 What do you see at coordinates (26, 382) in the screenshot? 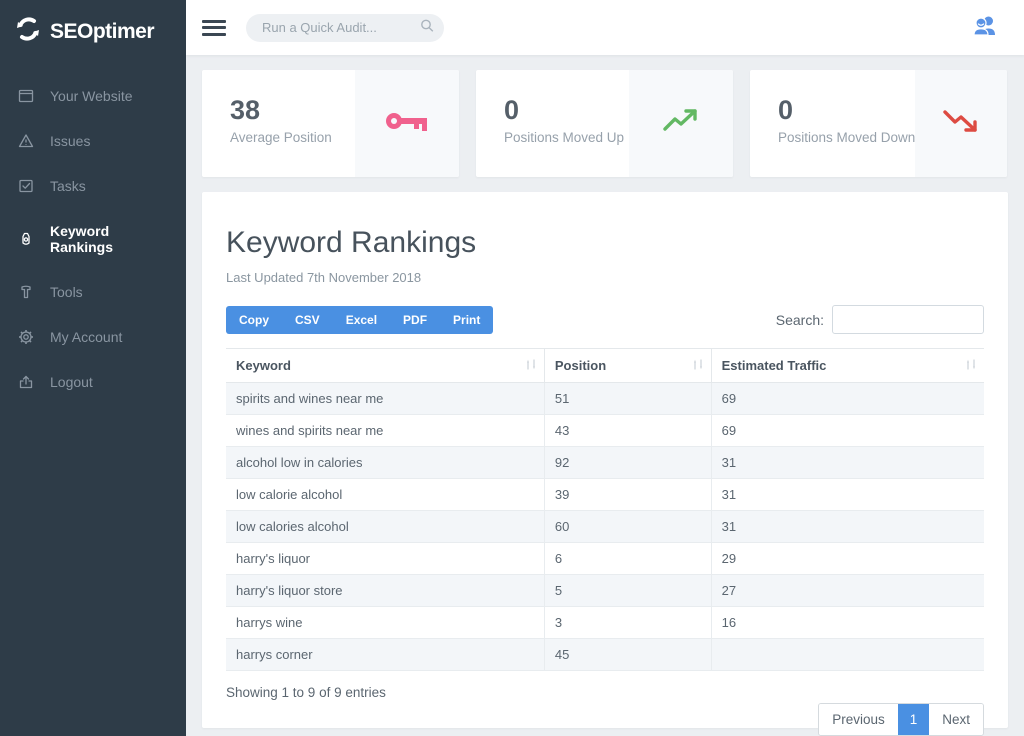
I see `logout-icon` at bounding box center [26, 382].